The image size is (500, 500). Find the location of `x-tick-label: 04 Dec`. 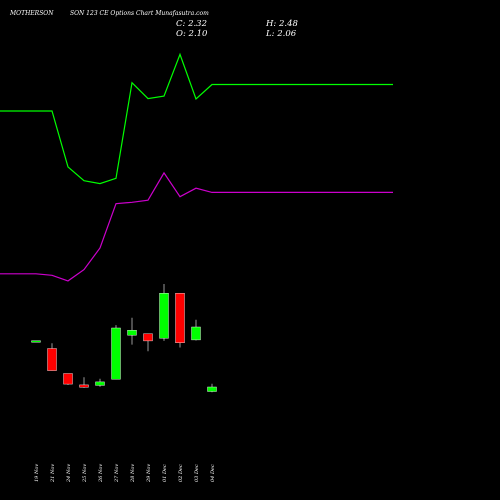

x-tick-label: 04 Dec is located at coordinates (213, 473).